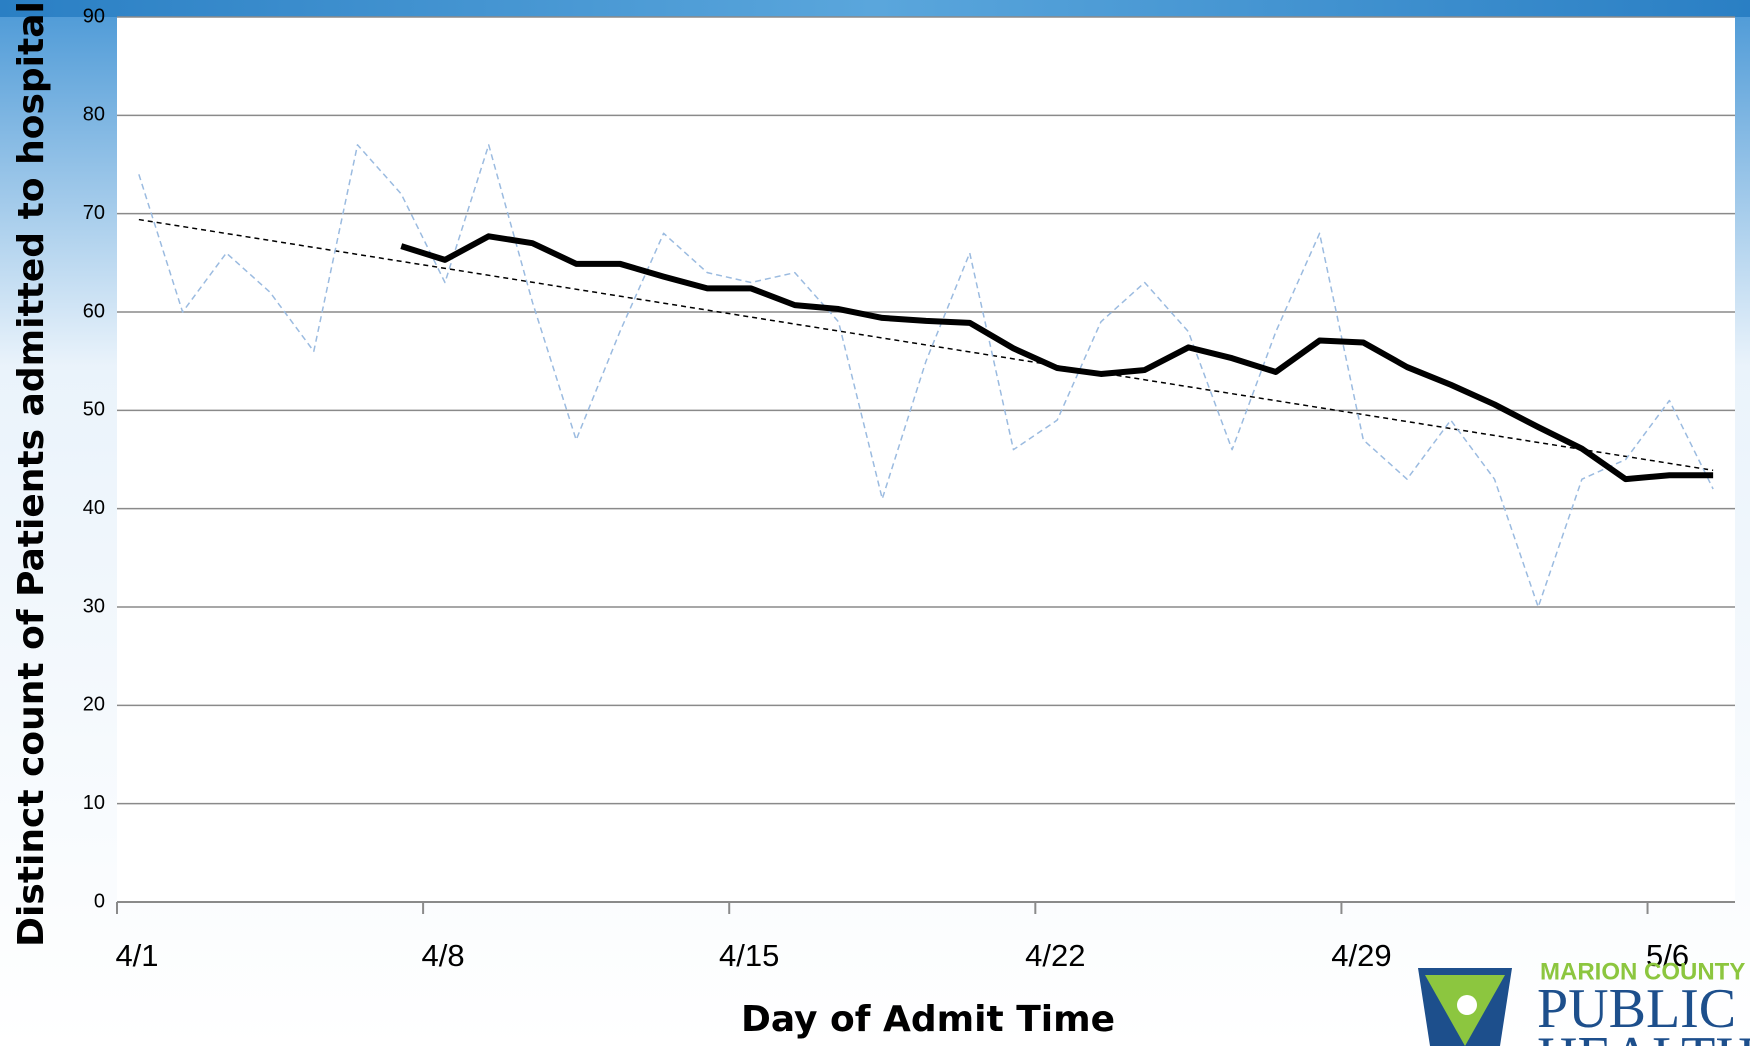 Image resolution: width=1750 pixels, height=1046 pixels. I want to click on y-tick-label: 10, so click(94, 803).